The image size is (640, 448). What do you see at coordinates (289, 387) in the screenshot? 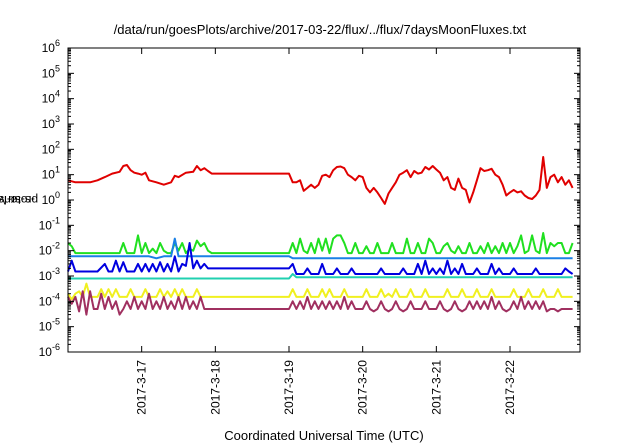
I see `x-tick-label: 2017-3-19` at bounding box center [289, 387].